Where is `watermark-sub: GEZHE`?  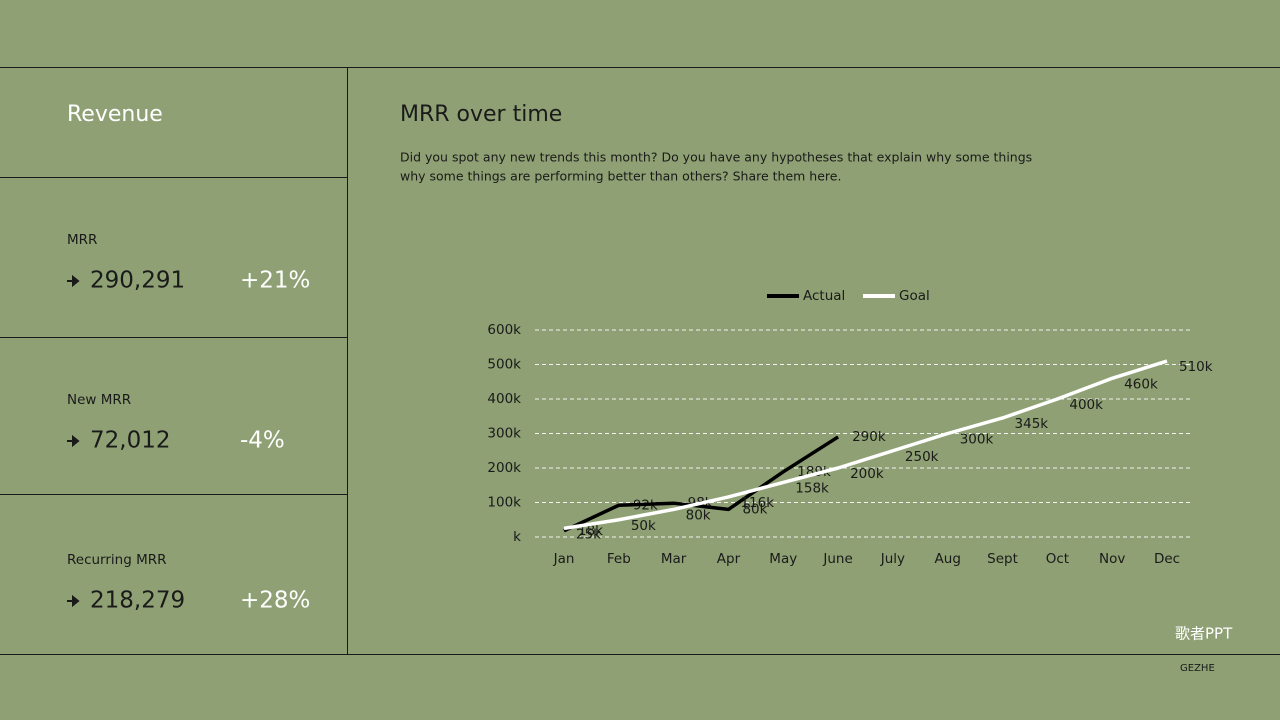
watermark-sub: GEZHE is located at coordinates (1197, 668).